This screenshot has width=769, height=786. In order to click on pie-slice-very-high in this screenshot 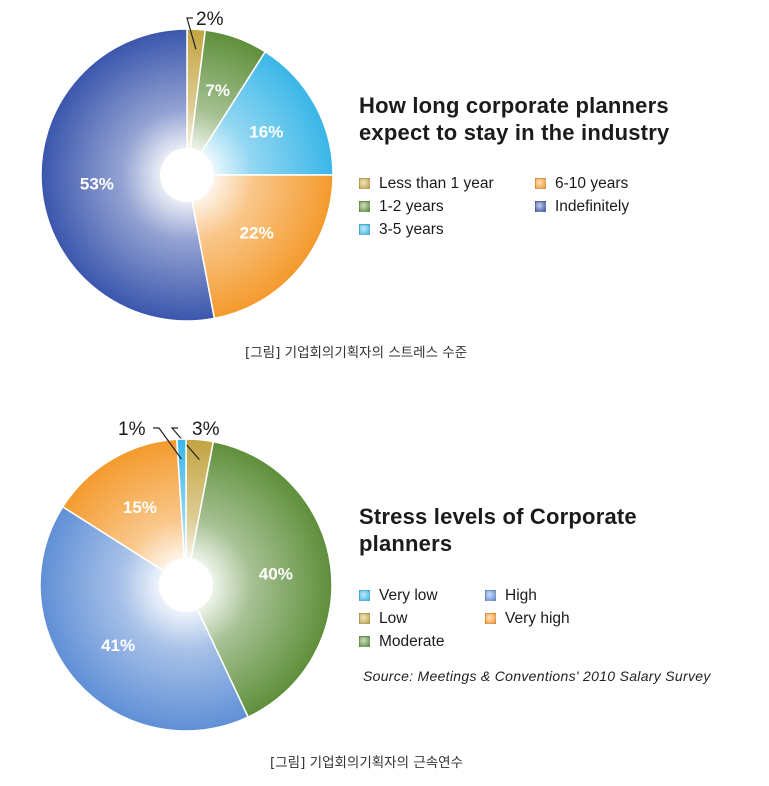, I will do `click(124, 512)`.